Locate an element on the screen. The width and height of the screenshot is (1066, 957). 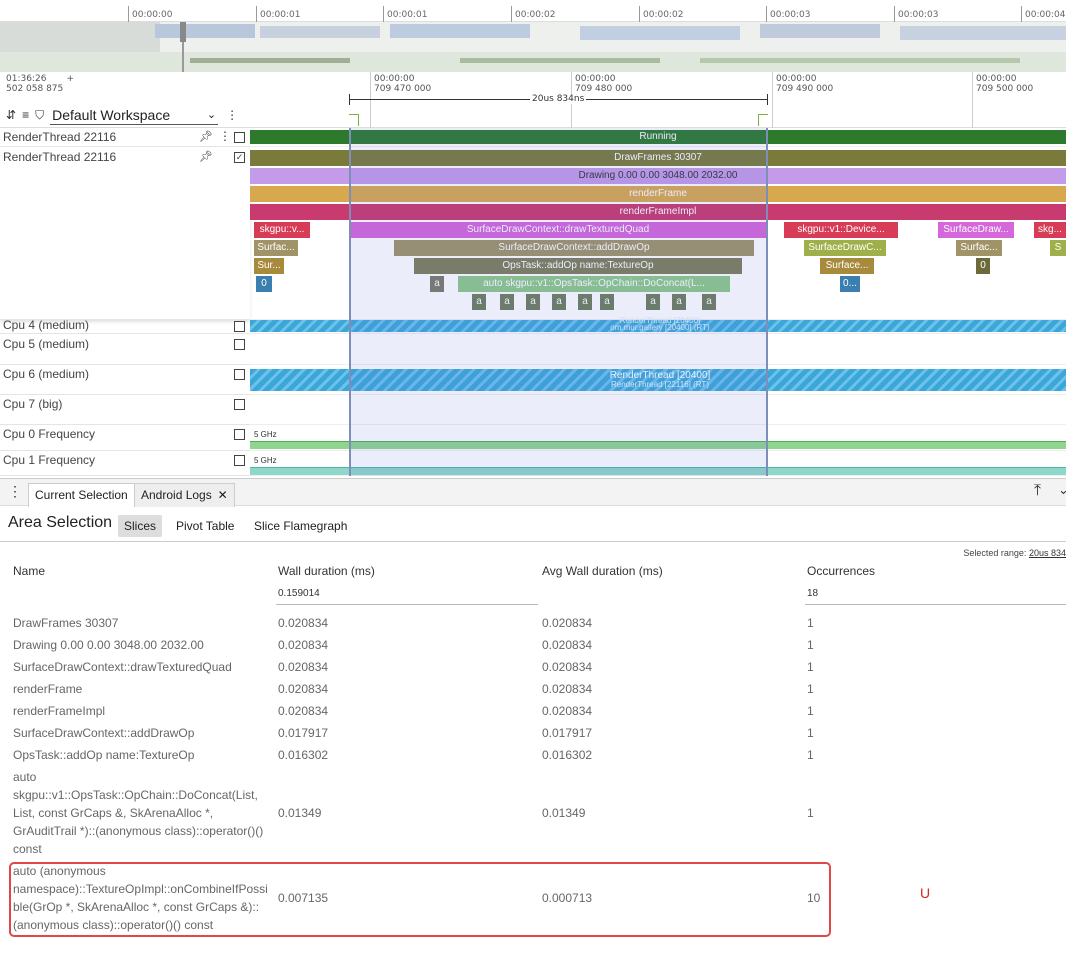
highlight-box is located at coordinates (420, 899).